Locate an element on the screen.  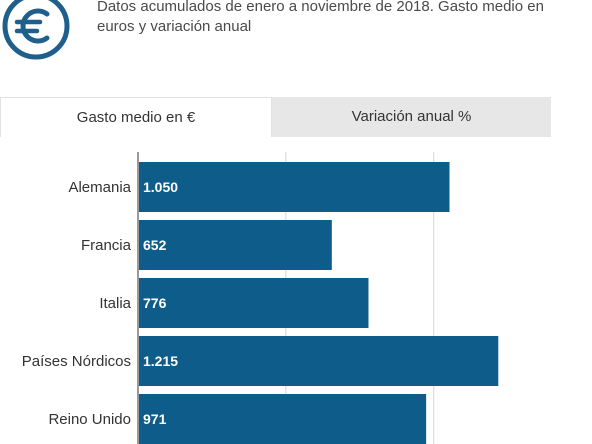
category-label: Italia is located at coordinates (115, 303).